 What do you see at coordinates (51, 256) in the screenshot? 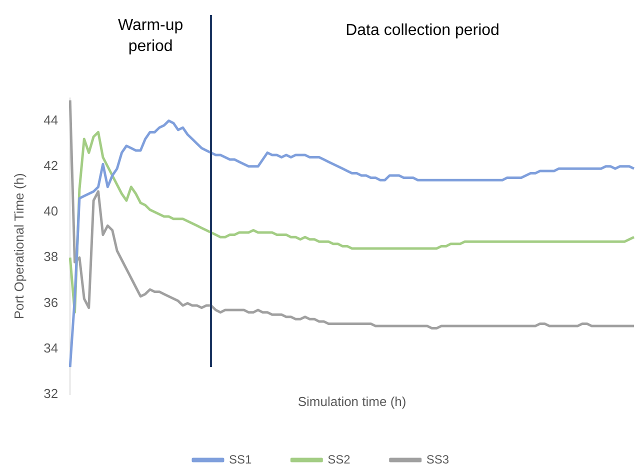
I see `y-tick-label: 38` at bounding box center [51, 256].